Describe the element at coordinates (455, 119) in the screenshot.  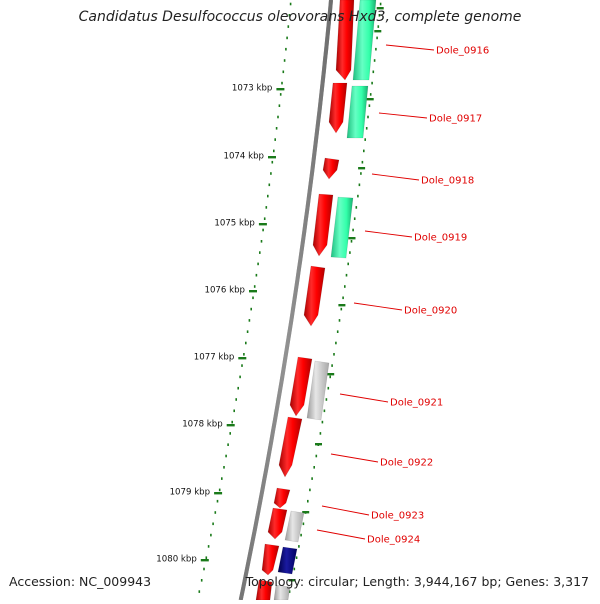
I see `gene-label: Dole_0917` at that location.